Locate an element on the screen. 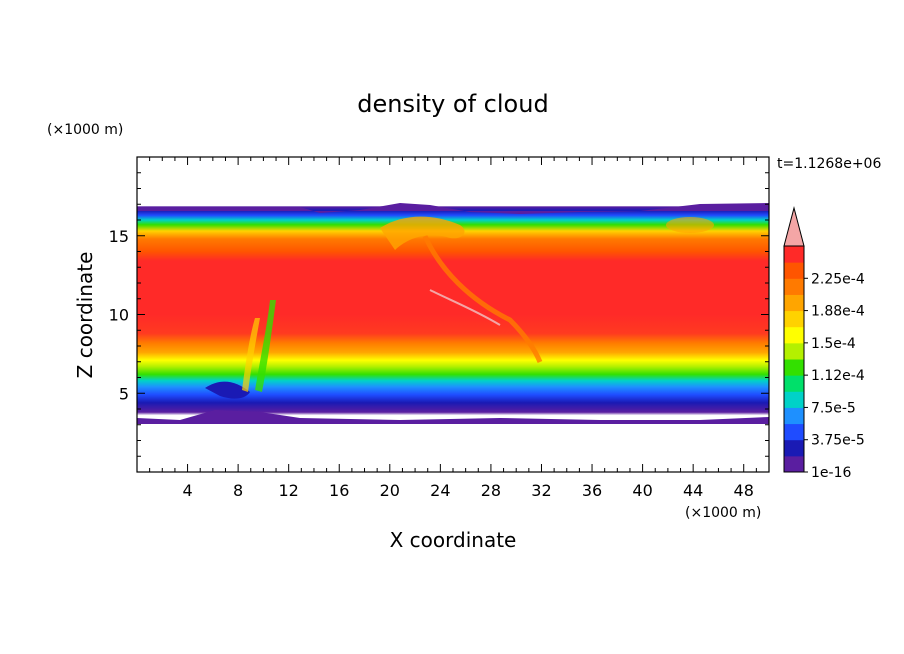 Image resolution: width=904 pixels, height=654 pixels. y-tick-label: 10 is located at coordinates (119, 315).